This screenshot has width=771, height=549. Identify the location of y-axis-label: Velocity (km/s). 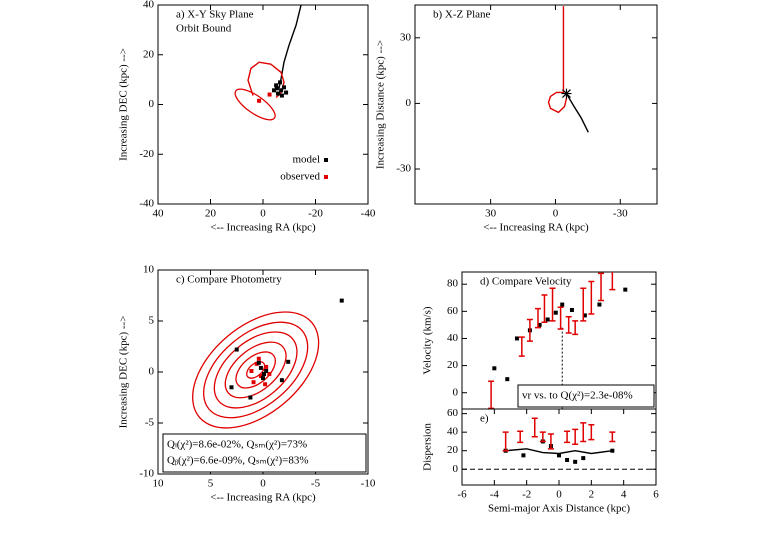
(428, 340).